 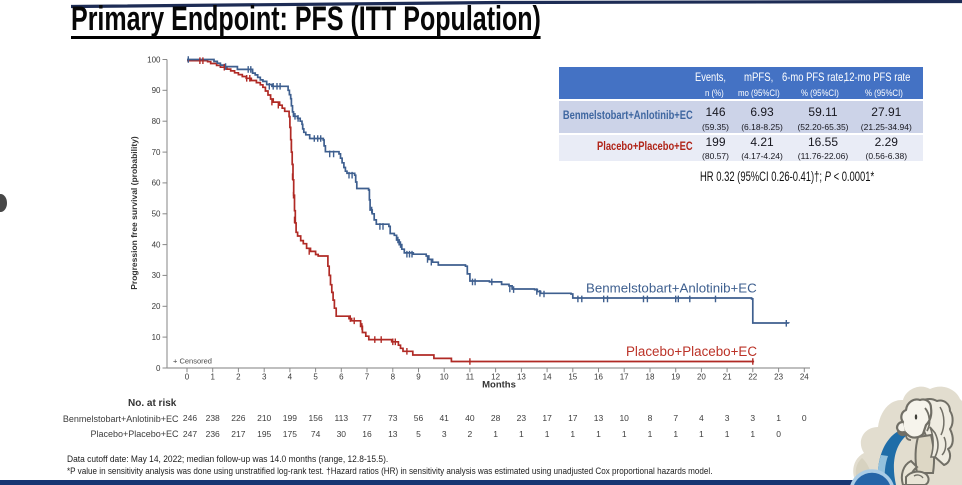 I want to click on svg-text: Benmelstobart+Anlotinib+EC, so click(x=671, y=288).